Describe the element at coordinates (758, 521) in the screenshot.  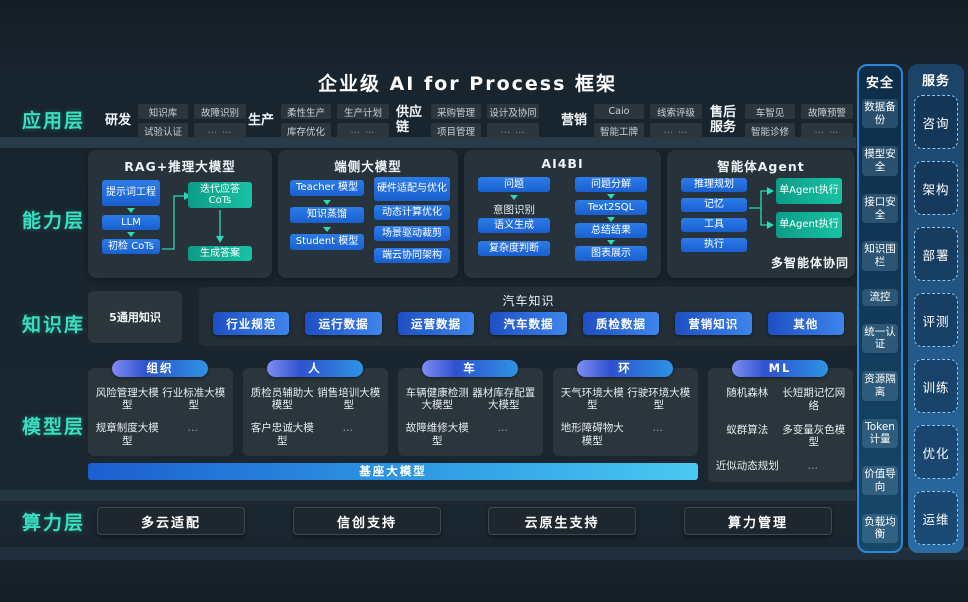
I see `compute-item-management: 算力管理` at that location.